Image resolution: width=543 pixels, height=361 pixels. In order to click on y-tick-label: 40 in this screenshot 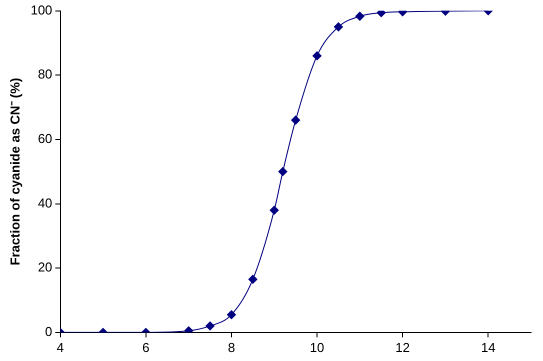, I will do `click(45, 202)`.